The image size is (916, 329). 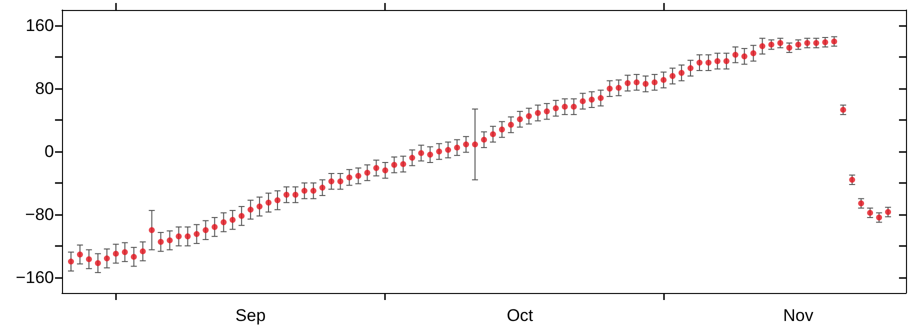 What do you see at coordinates (798, 315) in the screenshot?
I see `x-tick-label: Nov` at bounding box center [798, 315].